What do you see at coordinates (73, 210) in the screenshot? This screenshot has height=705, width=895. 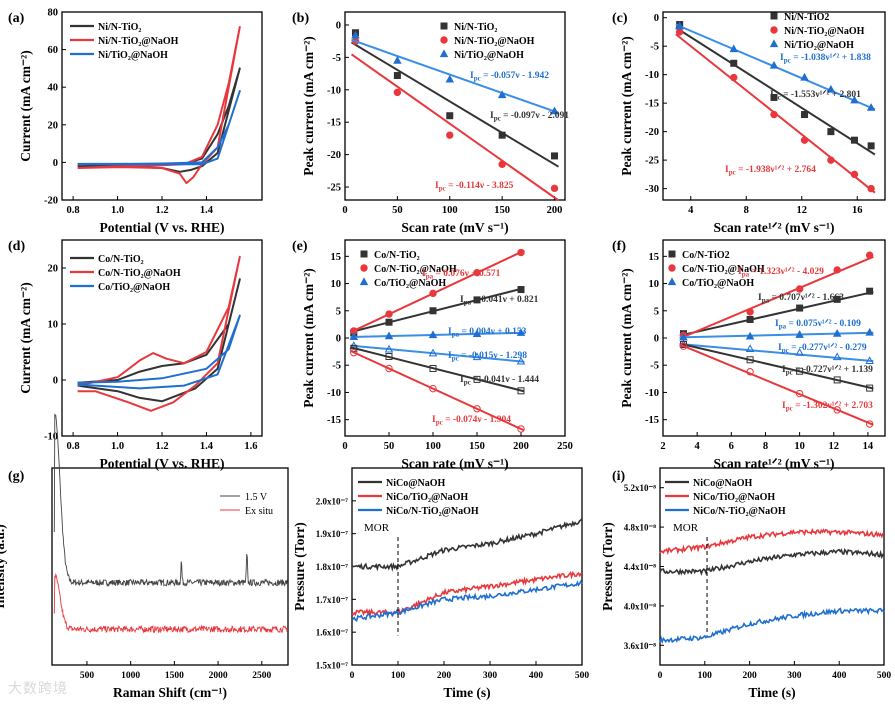 I see `panel-a-xtick-label: 0.8` at bounding box center [73, 210].